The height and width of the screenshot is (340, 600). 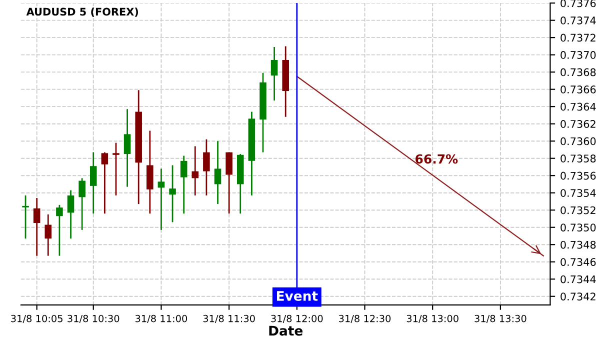 I want to click on y-tick-label: 0.7344, so click(x=578, y=279).